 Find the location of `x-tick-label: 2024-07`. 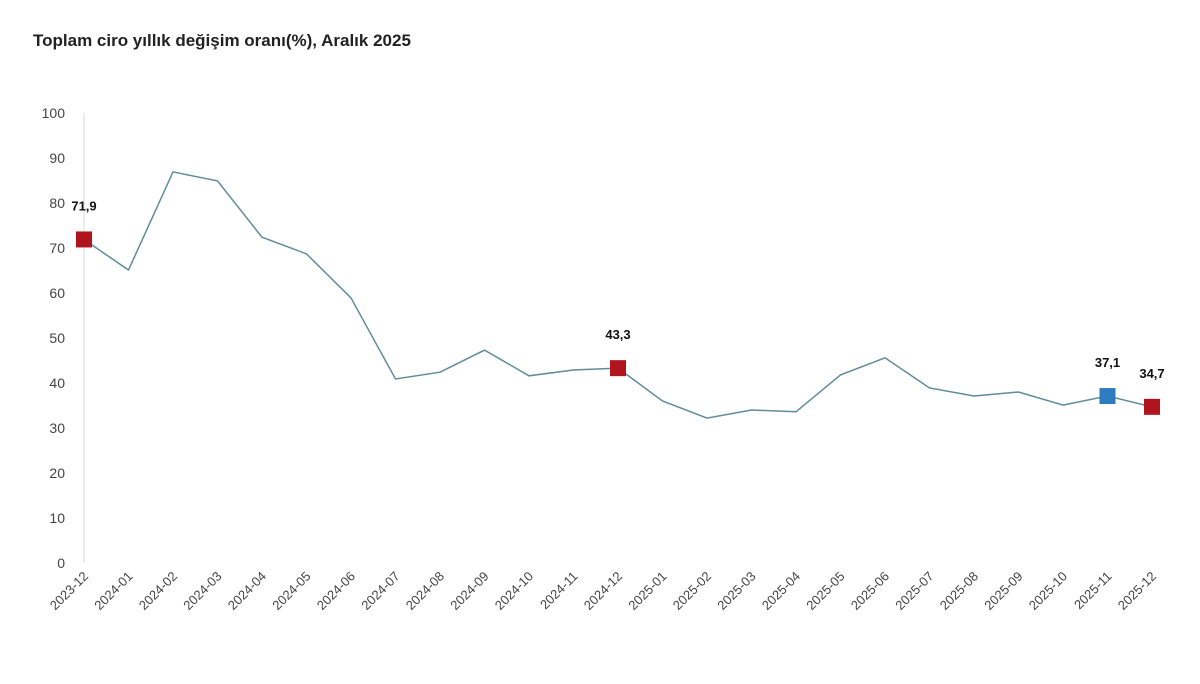

x-tick-label: 2024-07 is located at coordinates (380, 591).